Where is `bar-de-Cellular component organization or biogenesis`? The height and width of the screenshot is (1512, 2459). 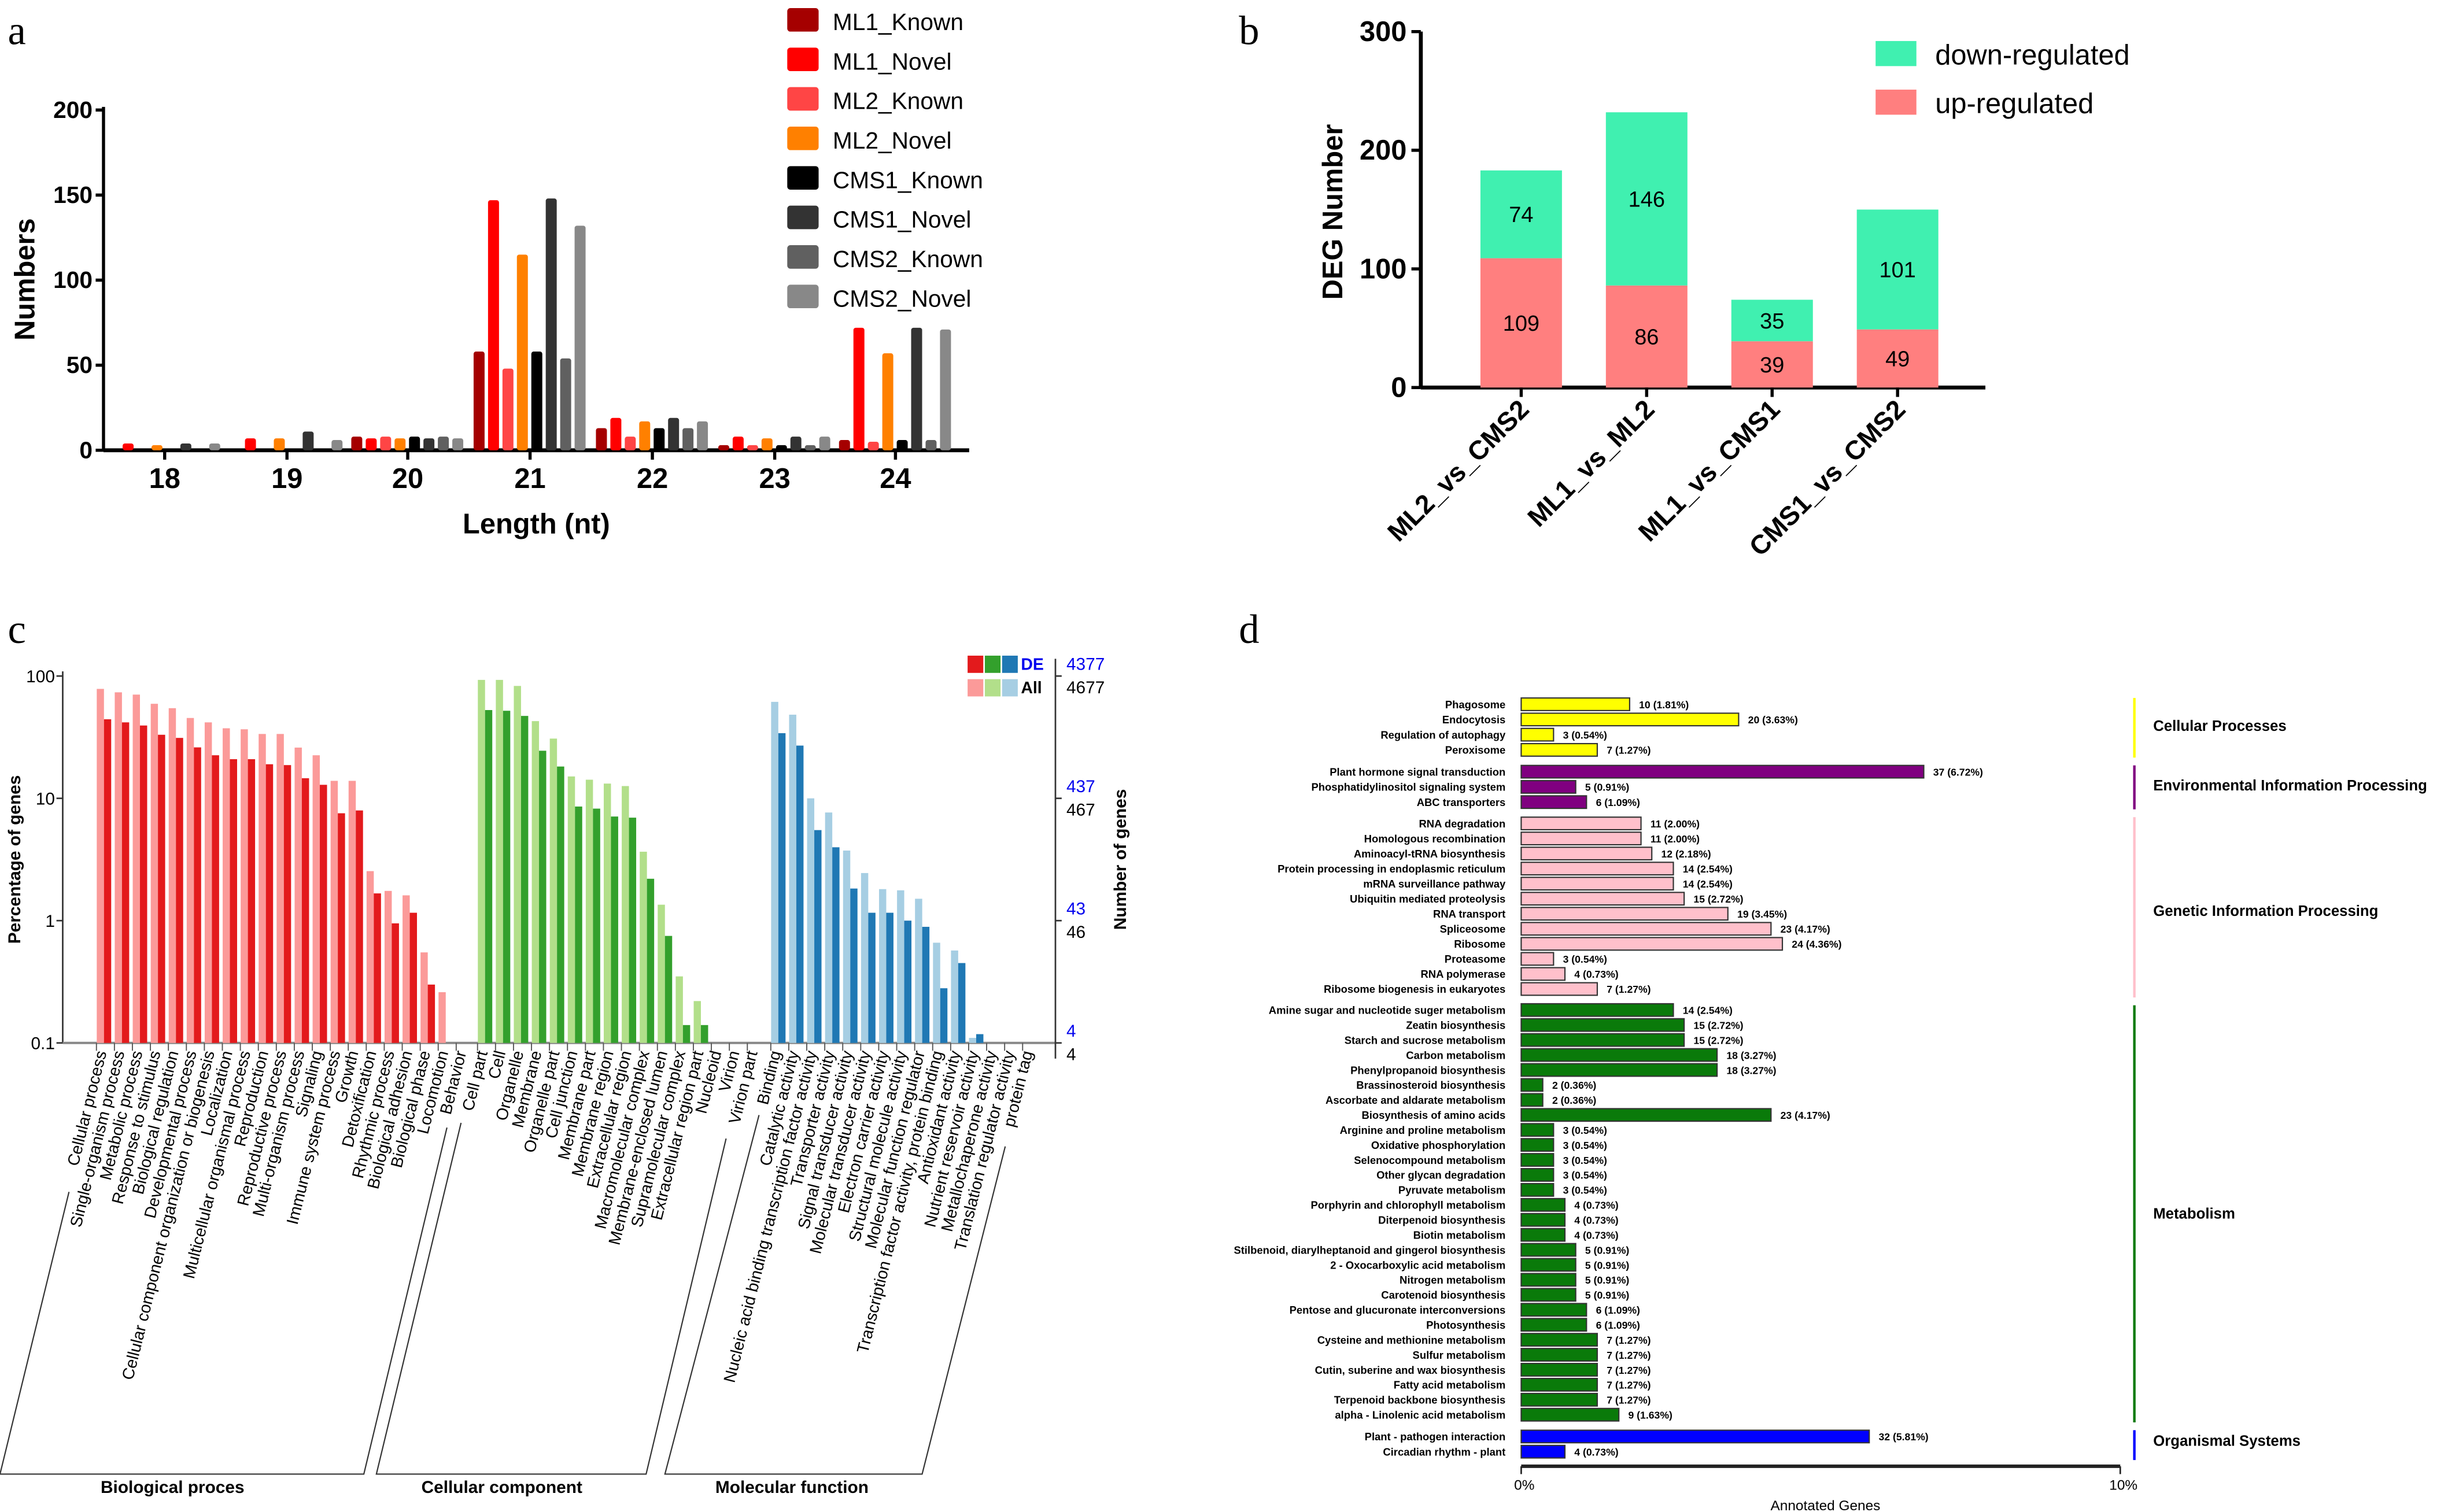
bar-de-Cellular component organization or biogenesis is located at coordinates (216, 899).